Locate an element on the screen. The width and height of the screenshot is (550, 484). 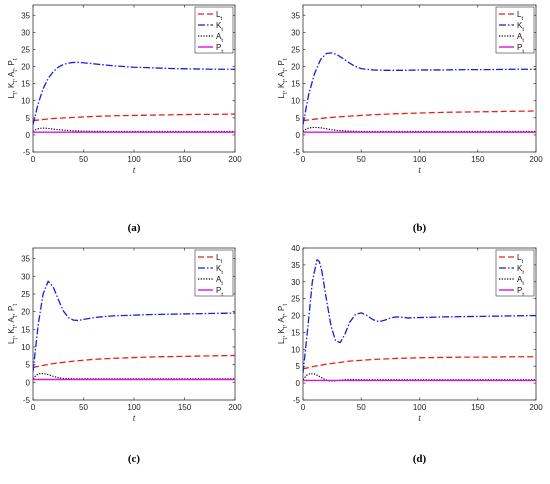
legend-entry-P: Pt is located at coordinates (520, 292).